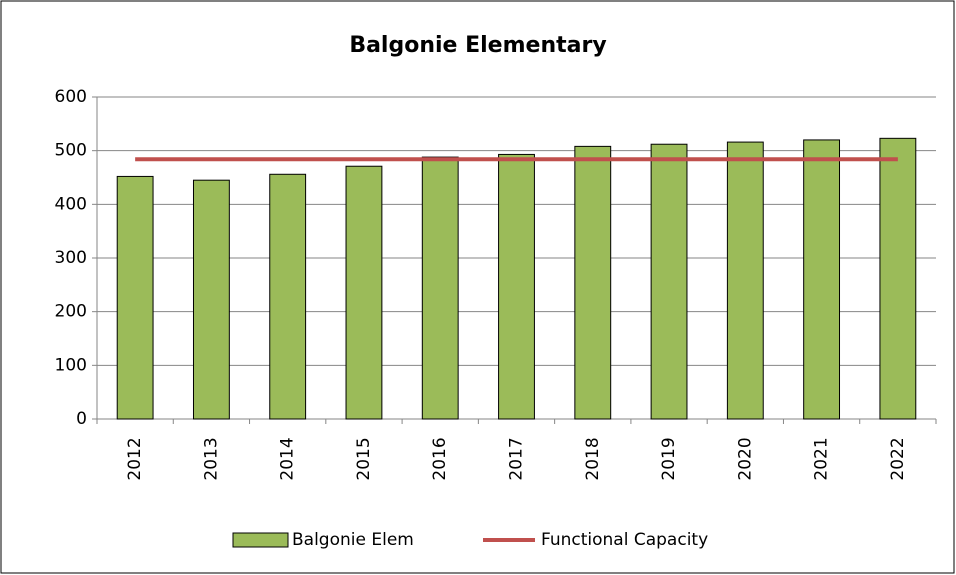 This screenshot has width=956, height=575. I want to click on y-tick-label: 0, so click(81, 419).